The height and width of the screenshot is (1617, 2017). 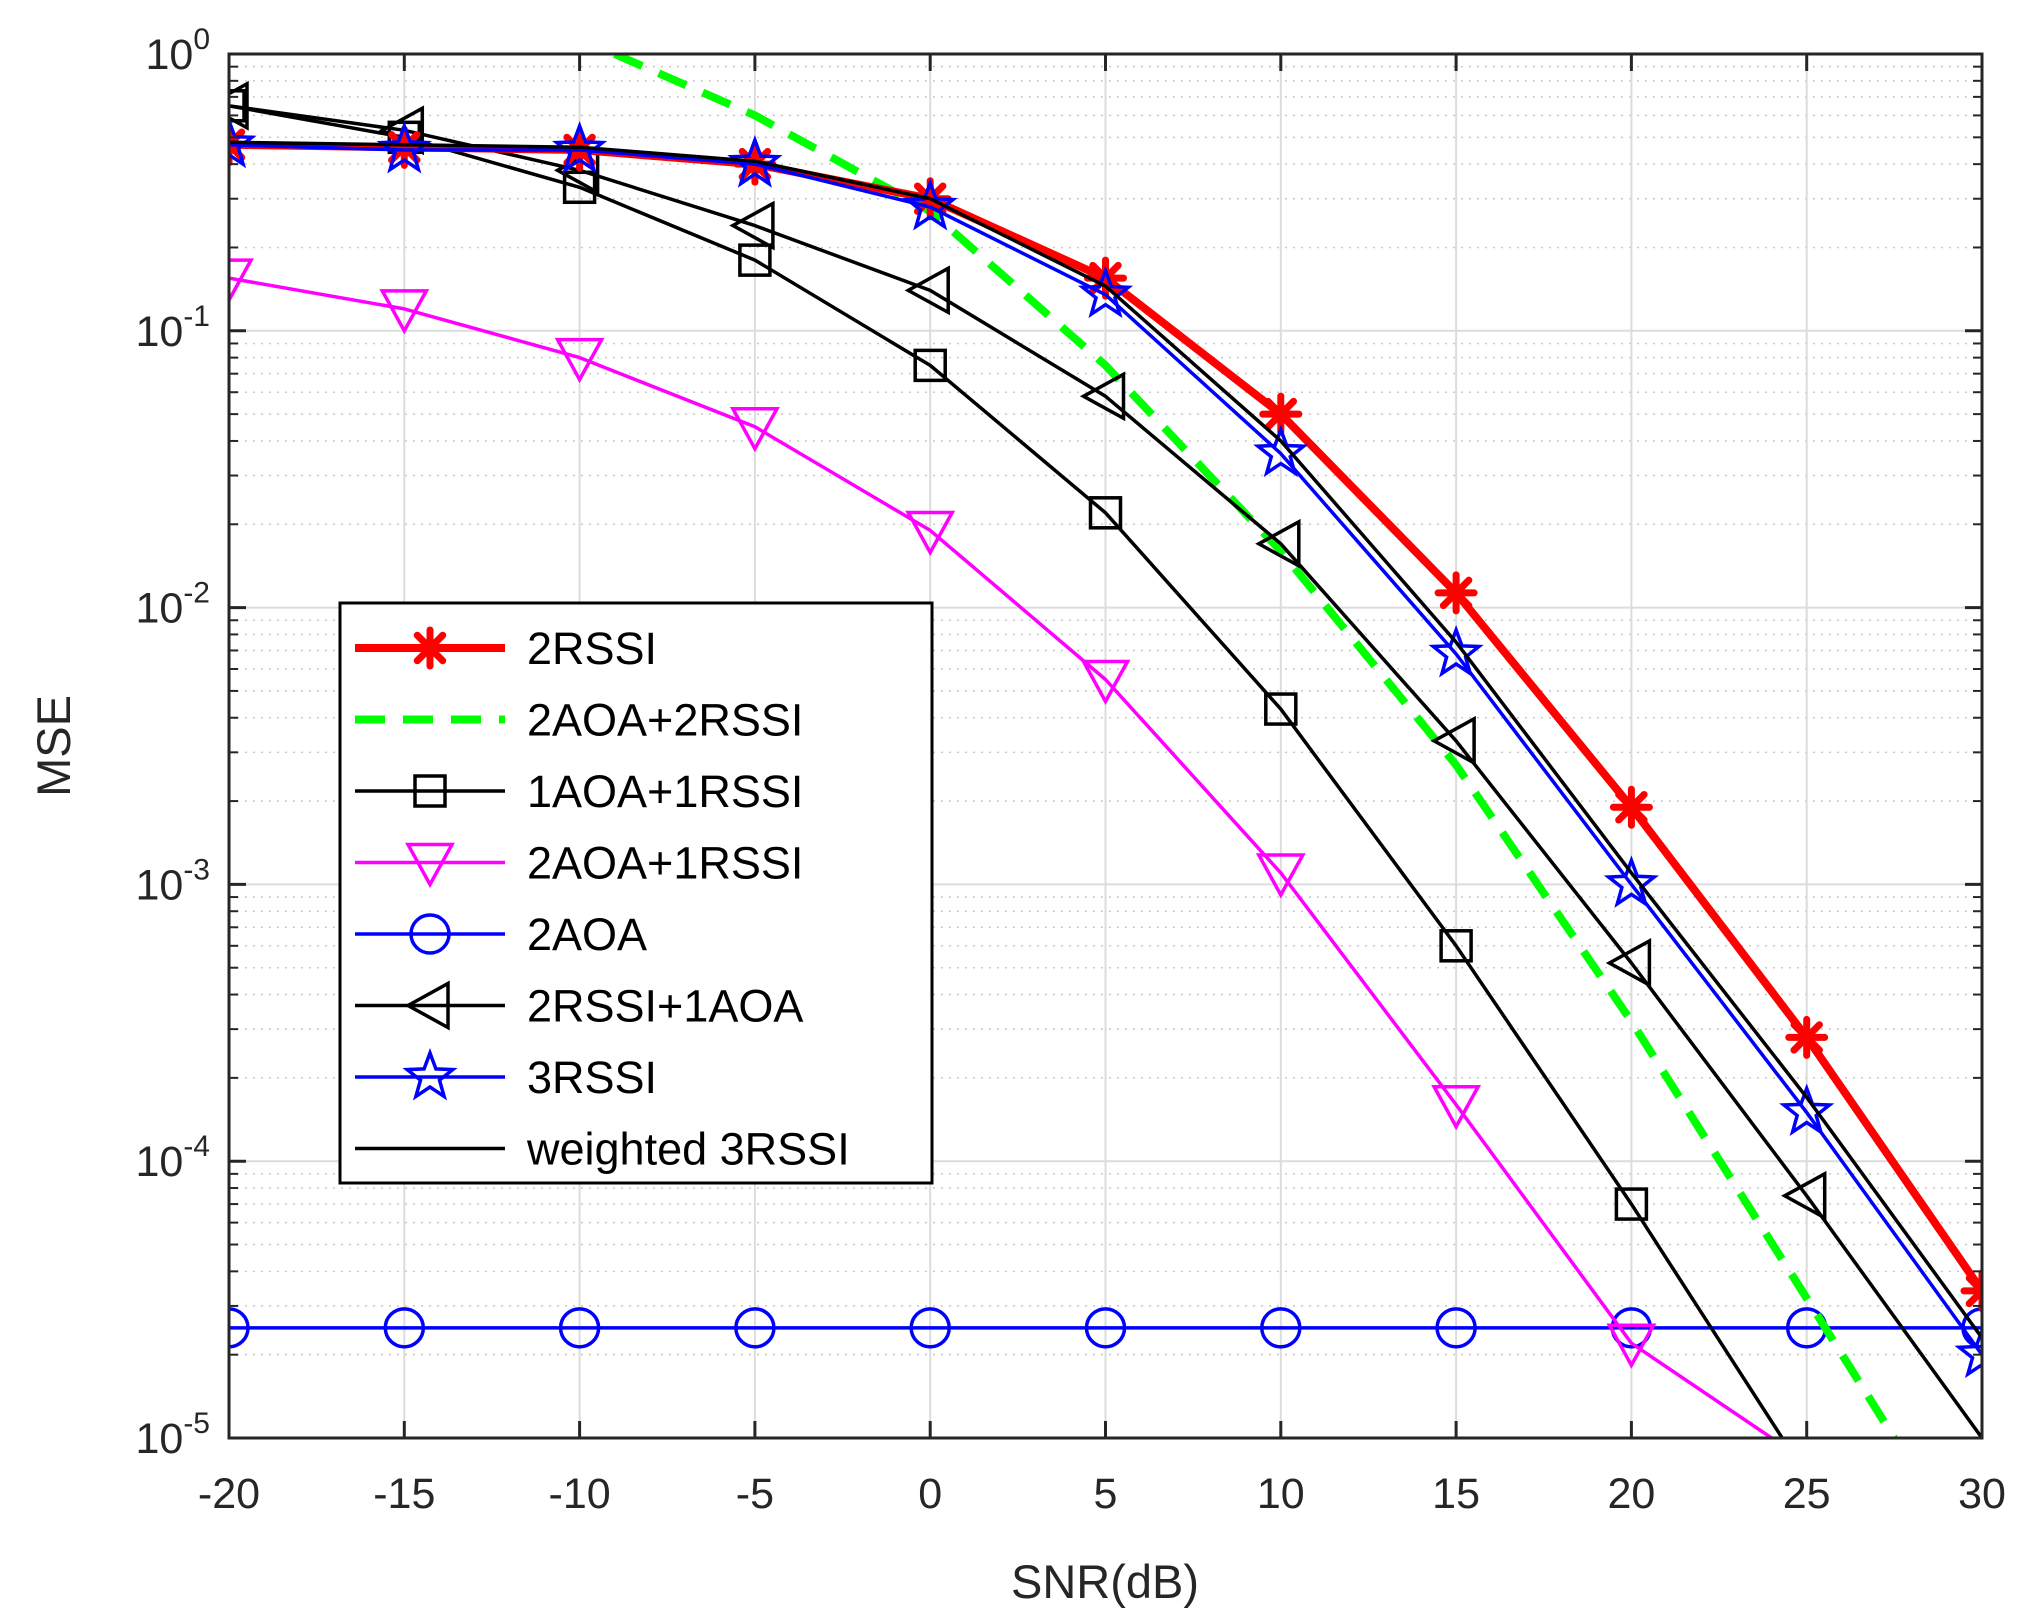 I want to click on x-tick-label: 25, so click(x=1807, y=1494).